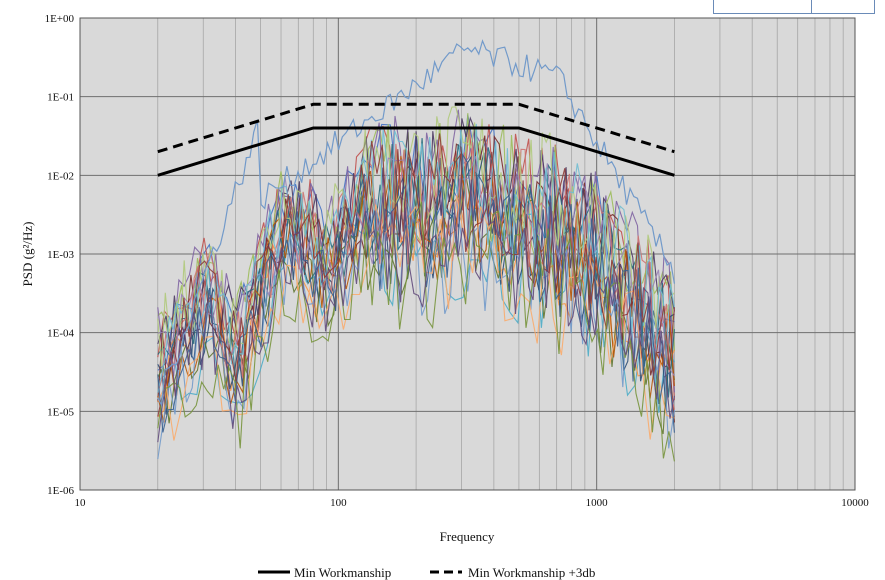 The height and width of the screenshot is (580, 885). What do you see at coordinates (531, 572) in the screenshot?
I see `legend-label-dashed: Min Workmanship +3db` at bounding box center [531, 572].